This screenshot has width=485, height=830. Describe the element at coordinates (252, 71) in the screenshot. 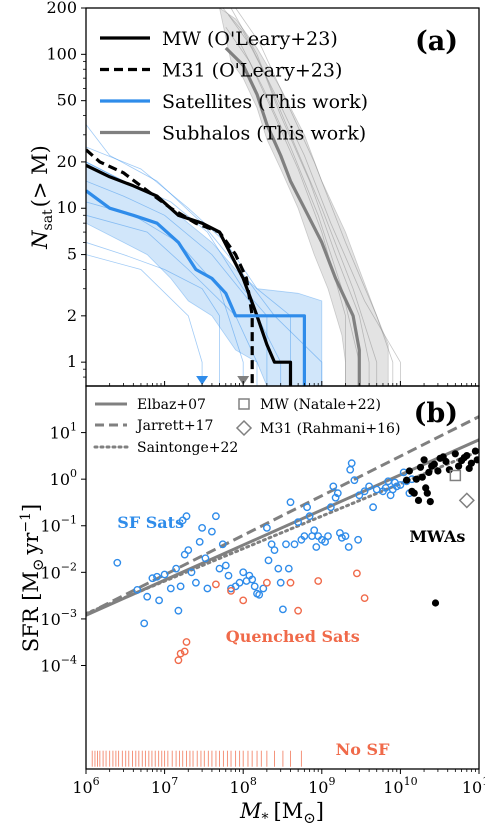

I see `legend-a-label-1: M31 (O'Leary+23)` at that location.